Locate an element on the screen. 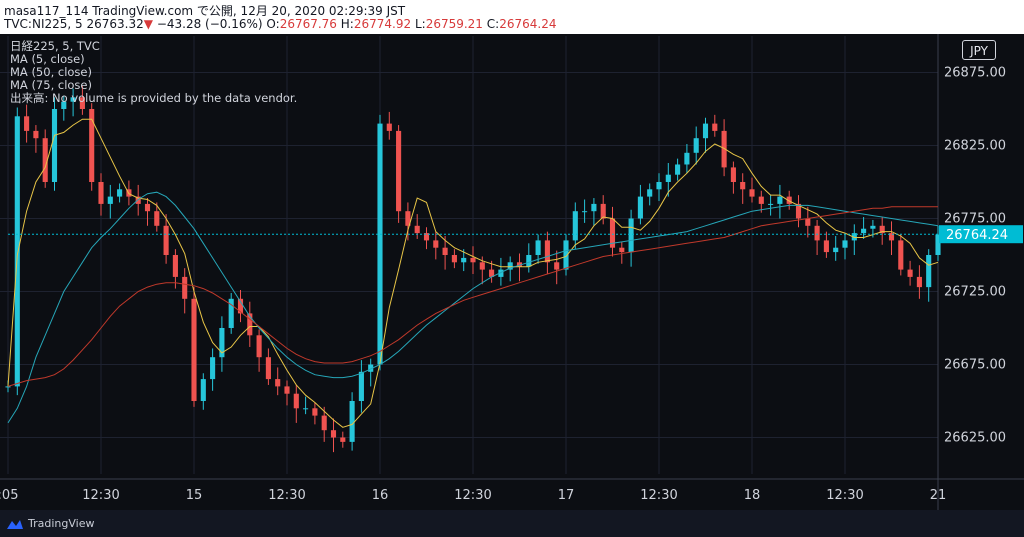 The image size is (1024, 537). last-price-label: 26764.24 is located at coordinates (977, 235).